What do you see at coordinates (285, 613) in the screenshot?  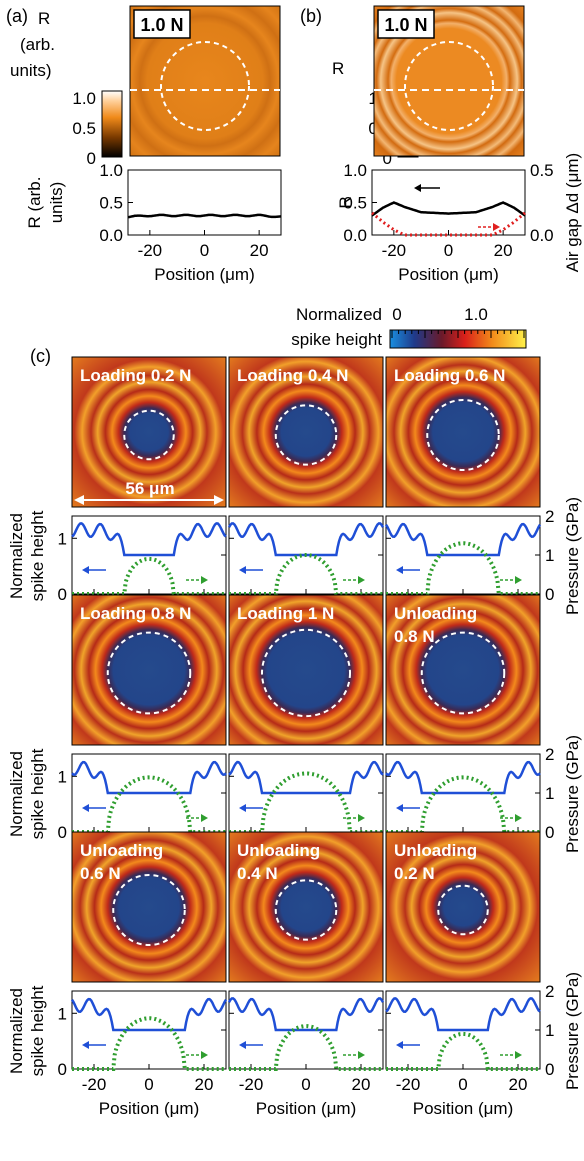 I see `cell-title-line: Loading 1 N` at bounding box center [285, 613].